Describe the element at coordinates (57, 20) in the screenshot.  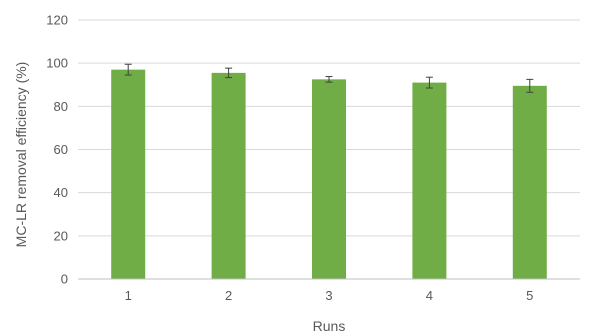
I see `y-tick-label-120: 120` at that location.